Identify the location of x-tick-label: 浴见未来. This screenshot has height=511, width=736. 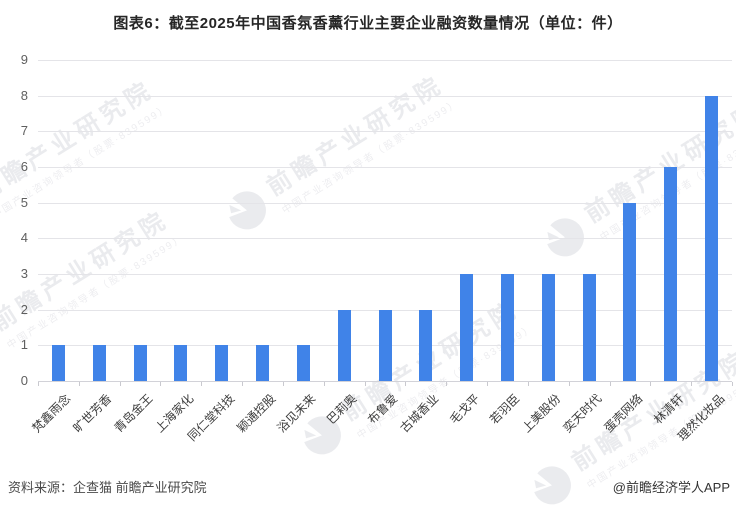
(296, 413).